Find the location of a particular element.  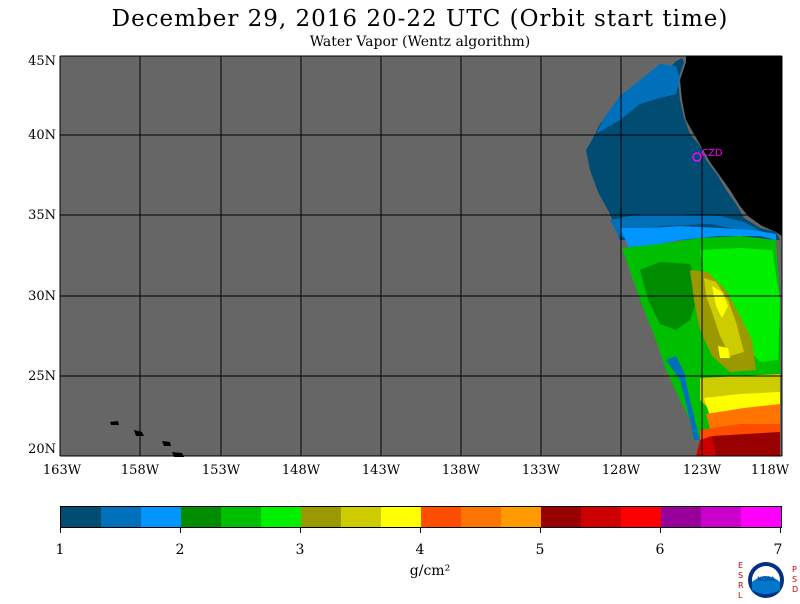

color-scale-bar is located at coordinates (421, 517).